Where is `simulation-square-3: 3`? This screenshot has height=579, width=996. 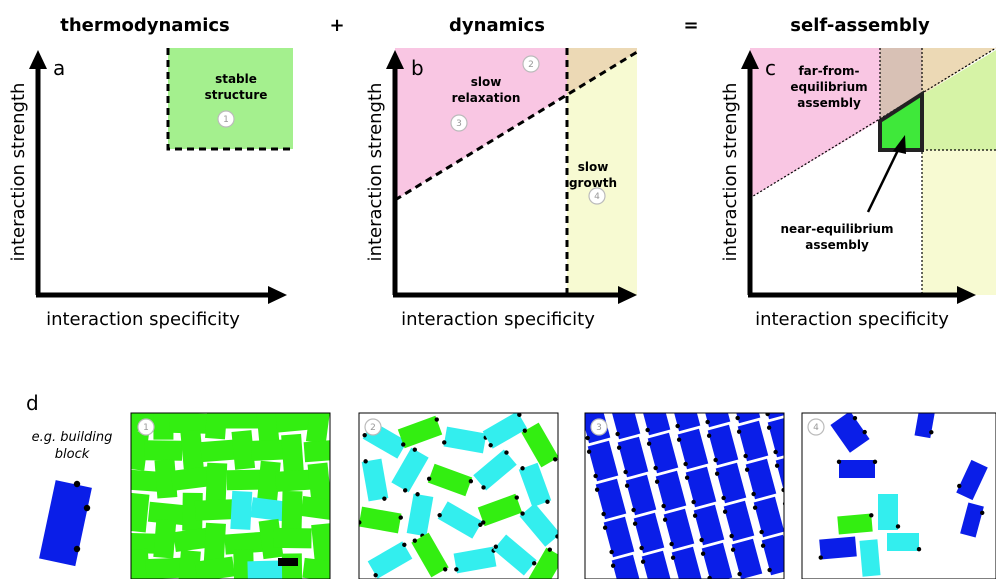
simulation-square-3: 3 is located at coordinates (703, 487).